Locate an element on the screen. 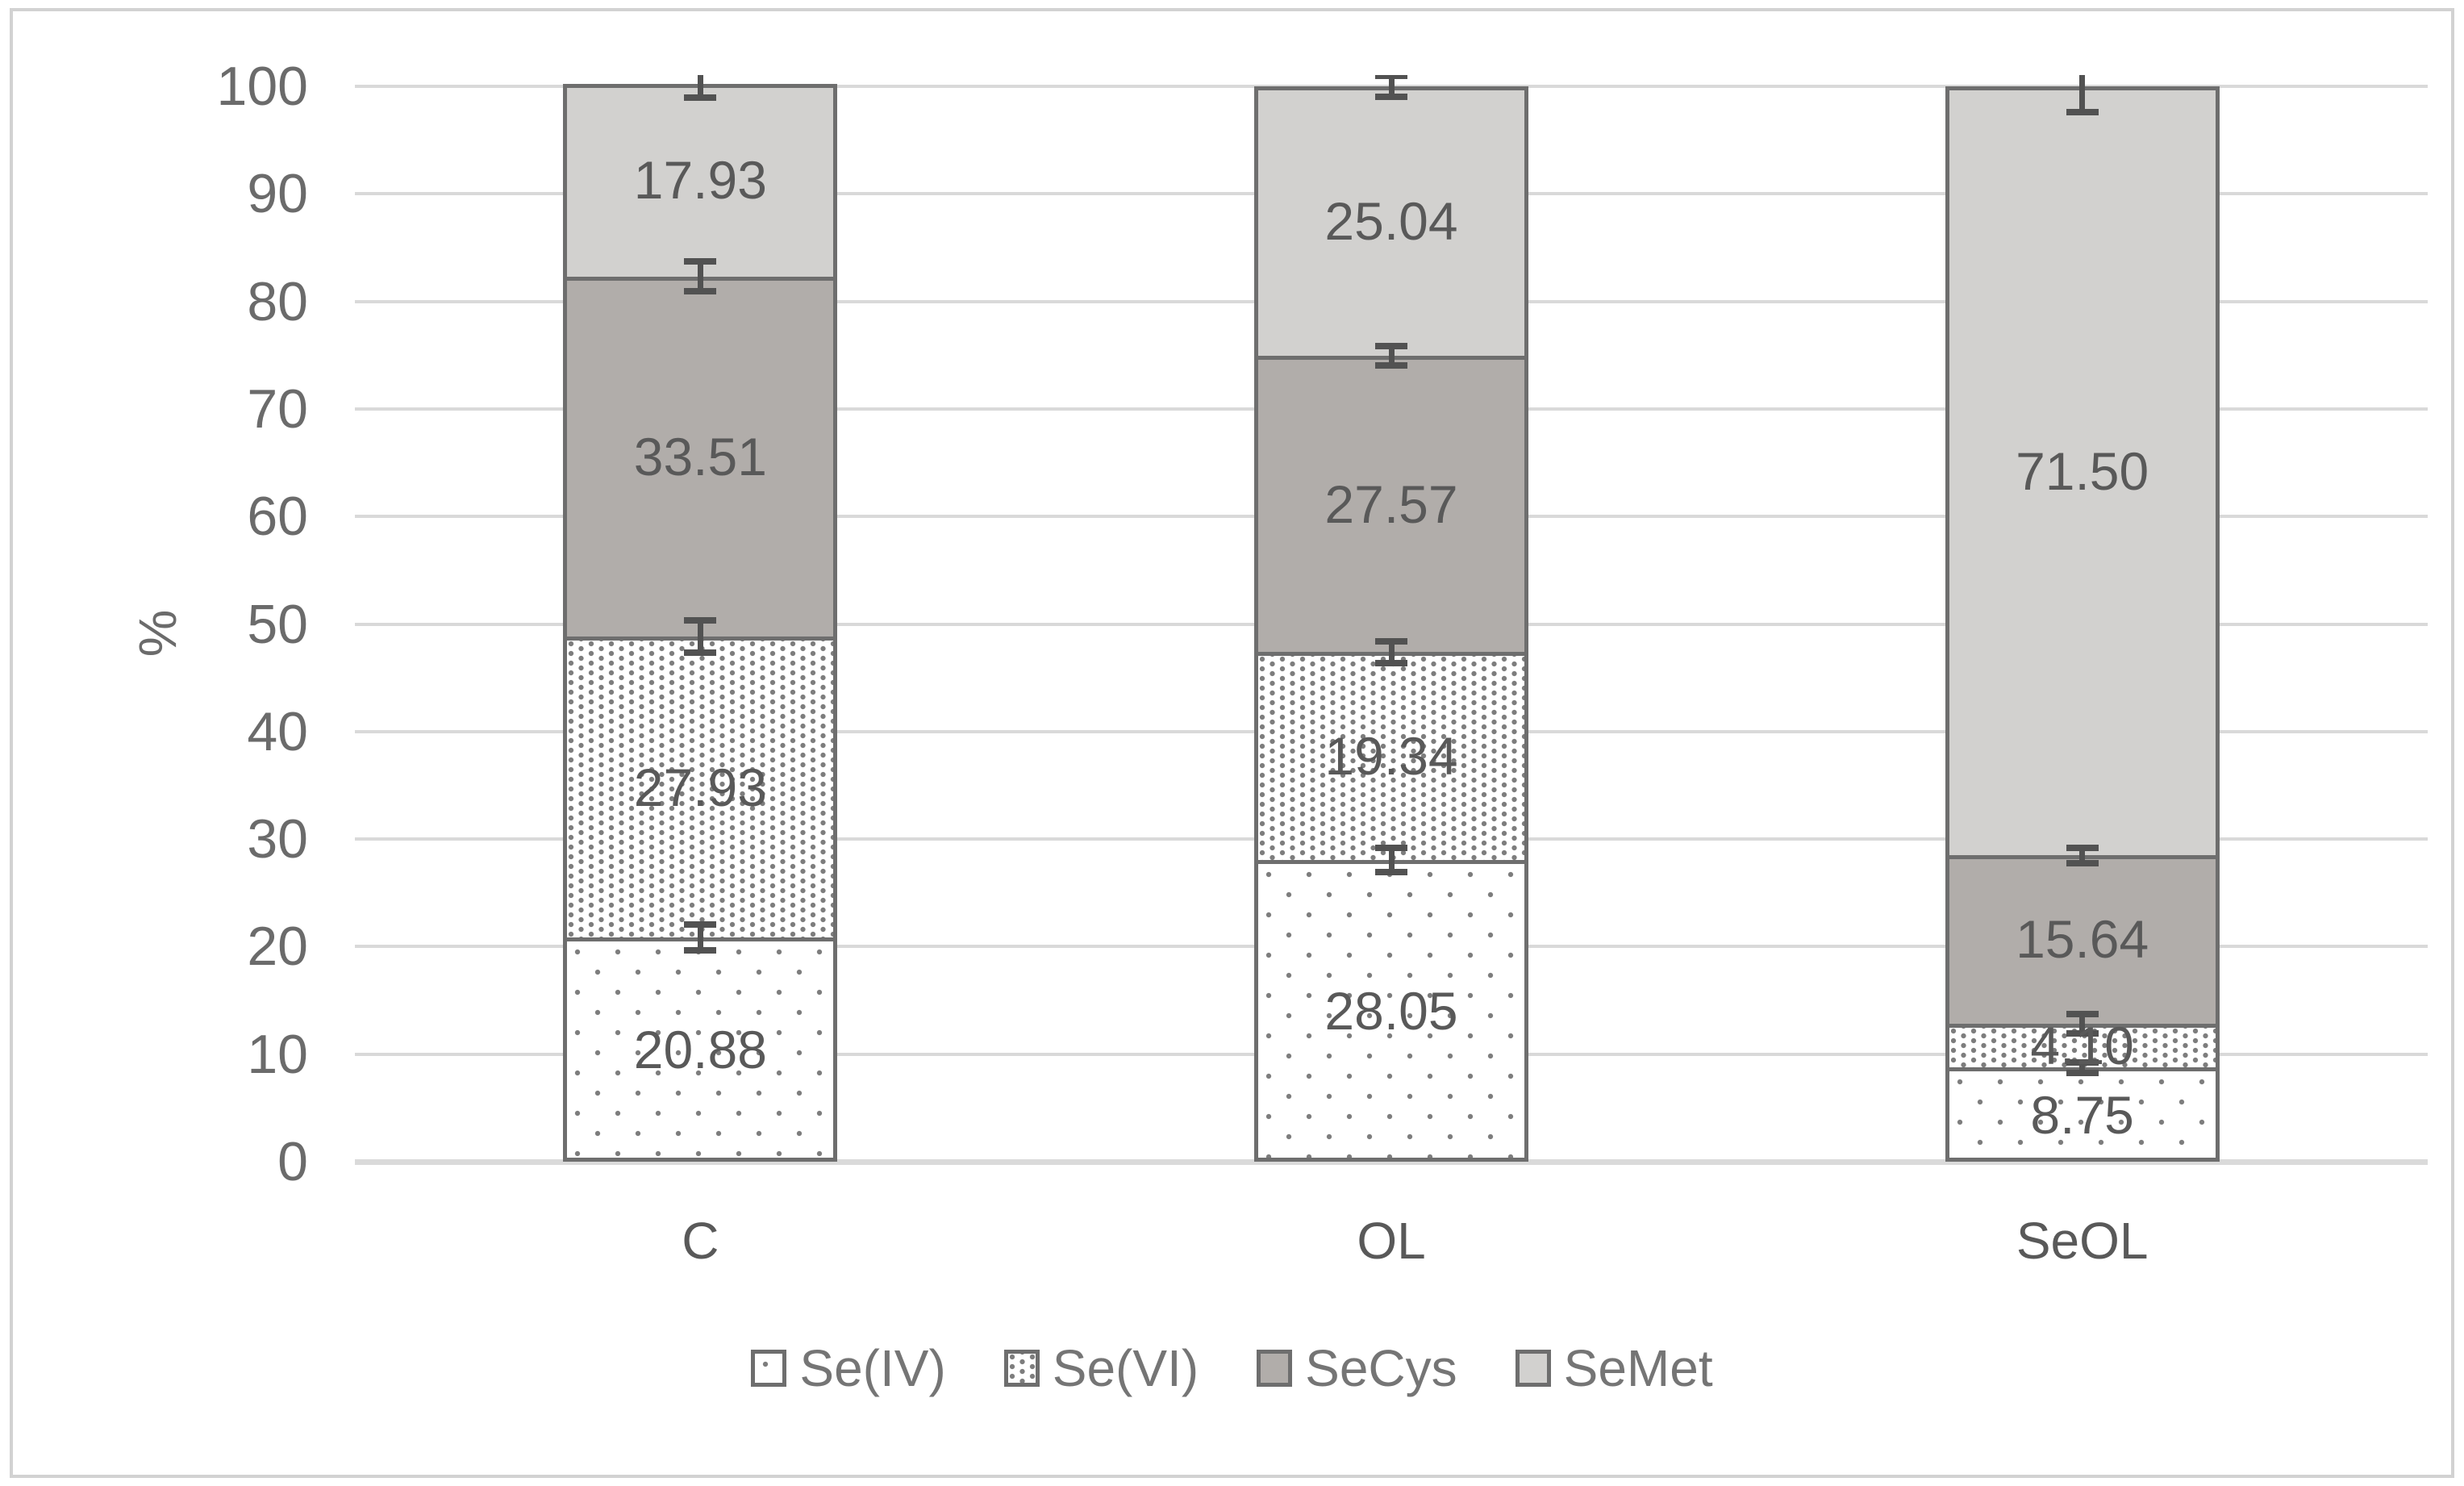  data-label: 28.05 is located at coordinates (1391, 1011).